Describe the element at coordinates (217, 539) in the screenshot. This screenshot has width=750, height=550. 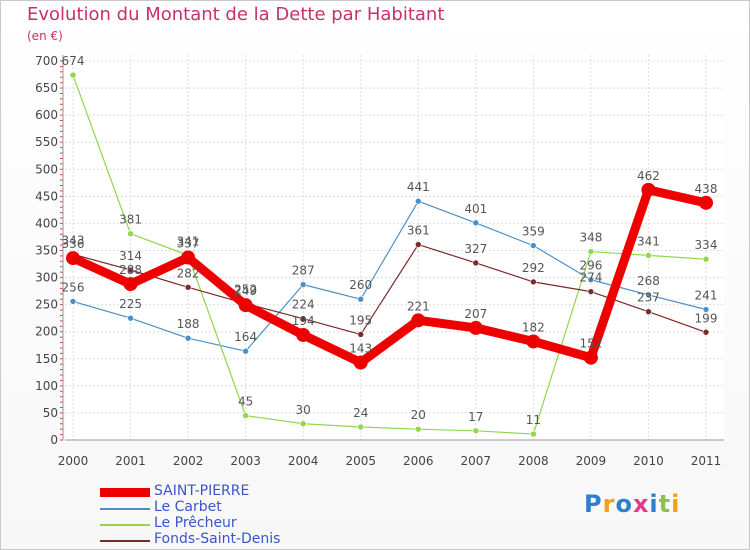
I see `legend-label: Fonds-Saint-Denis` at that location.